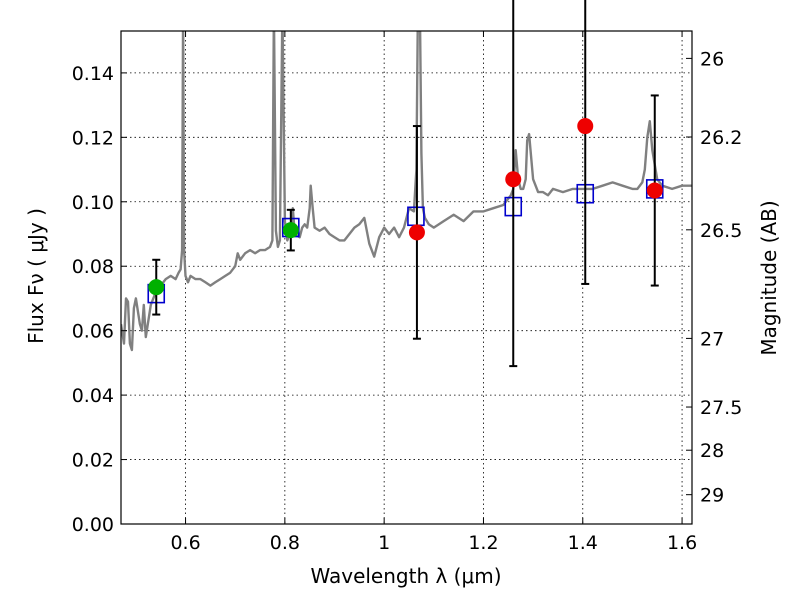  I want to click on right-tick-label: 26, so click(712, 59).